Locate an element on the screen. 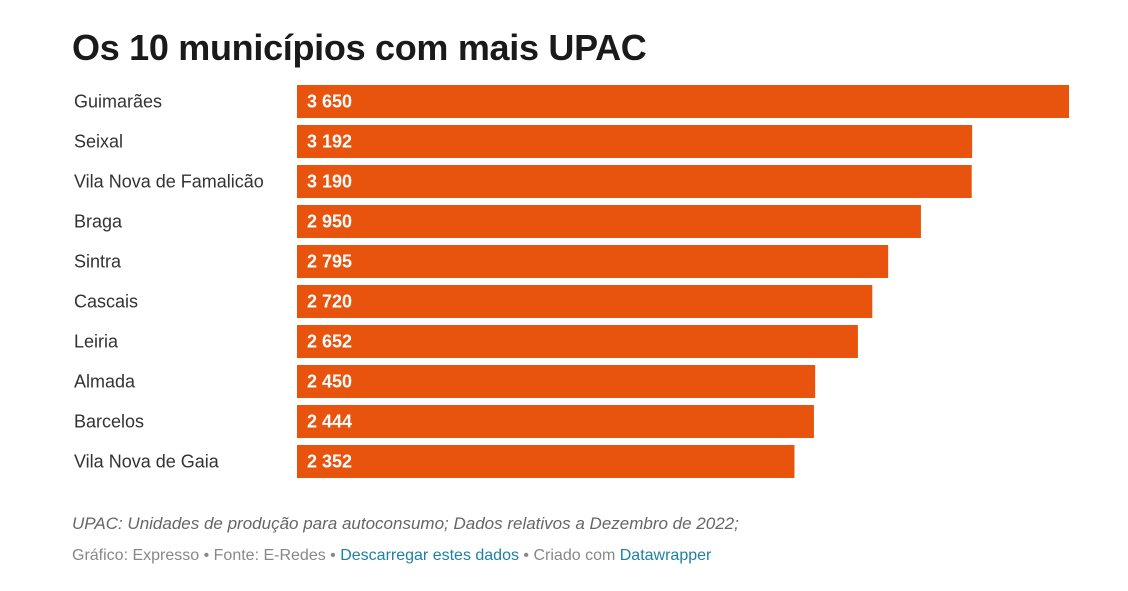  chart-credit: Gráfico: Expresso is located at coordinates (136, 555).